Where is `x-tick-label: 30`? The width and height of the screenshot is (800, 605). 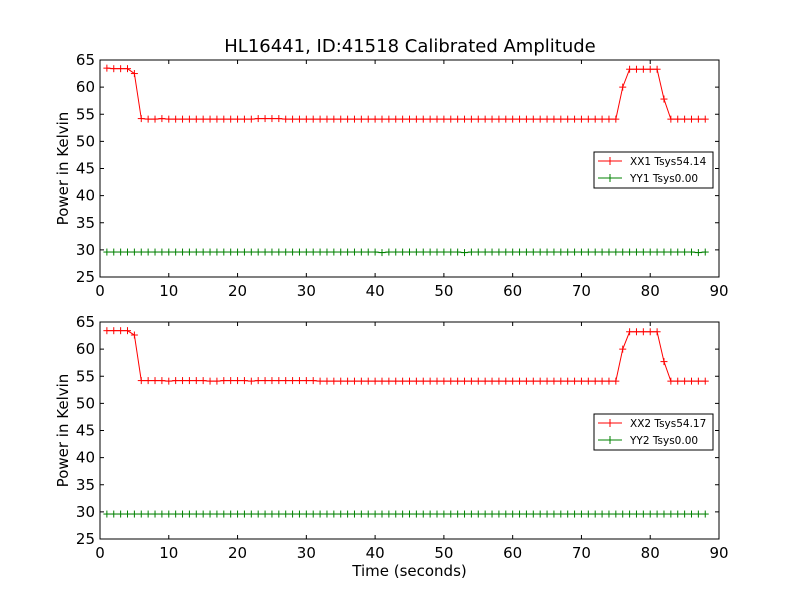 x-tick-label: 30 is located at coordinates (306, 291).